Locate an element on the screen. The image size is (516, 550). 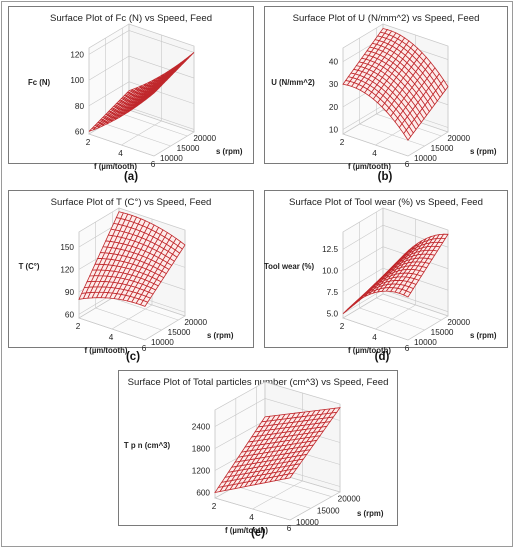
chart-title: Surface Plot of T (C°) vs Speed, Feed is located at coordinates (131, 202).